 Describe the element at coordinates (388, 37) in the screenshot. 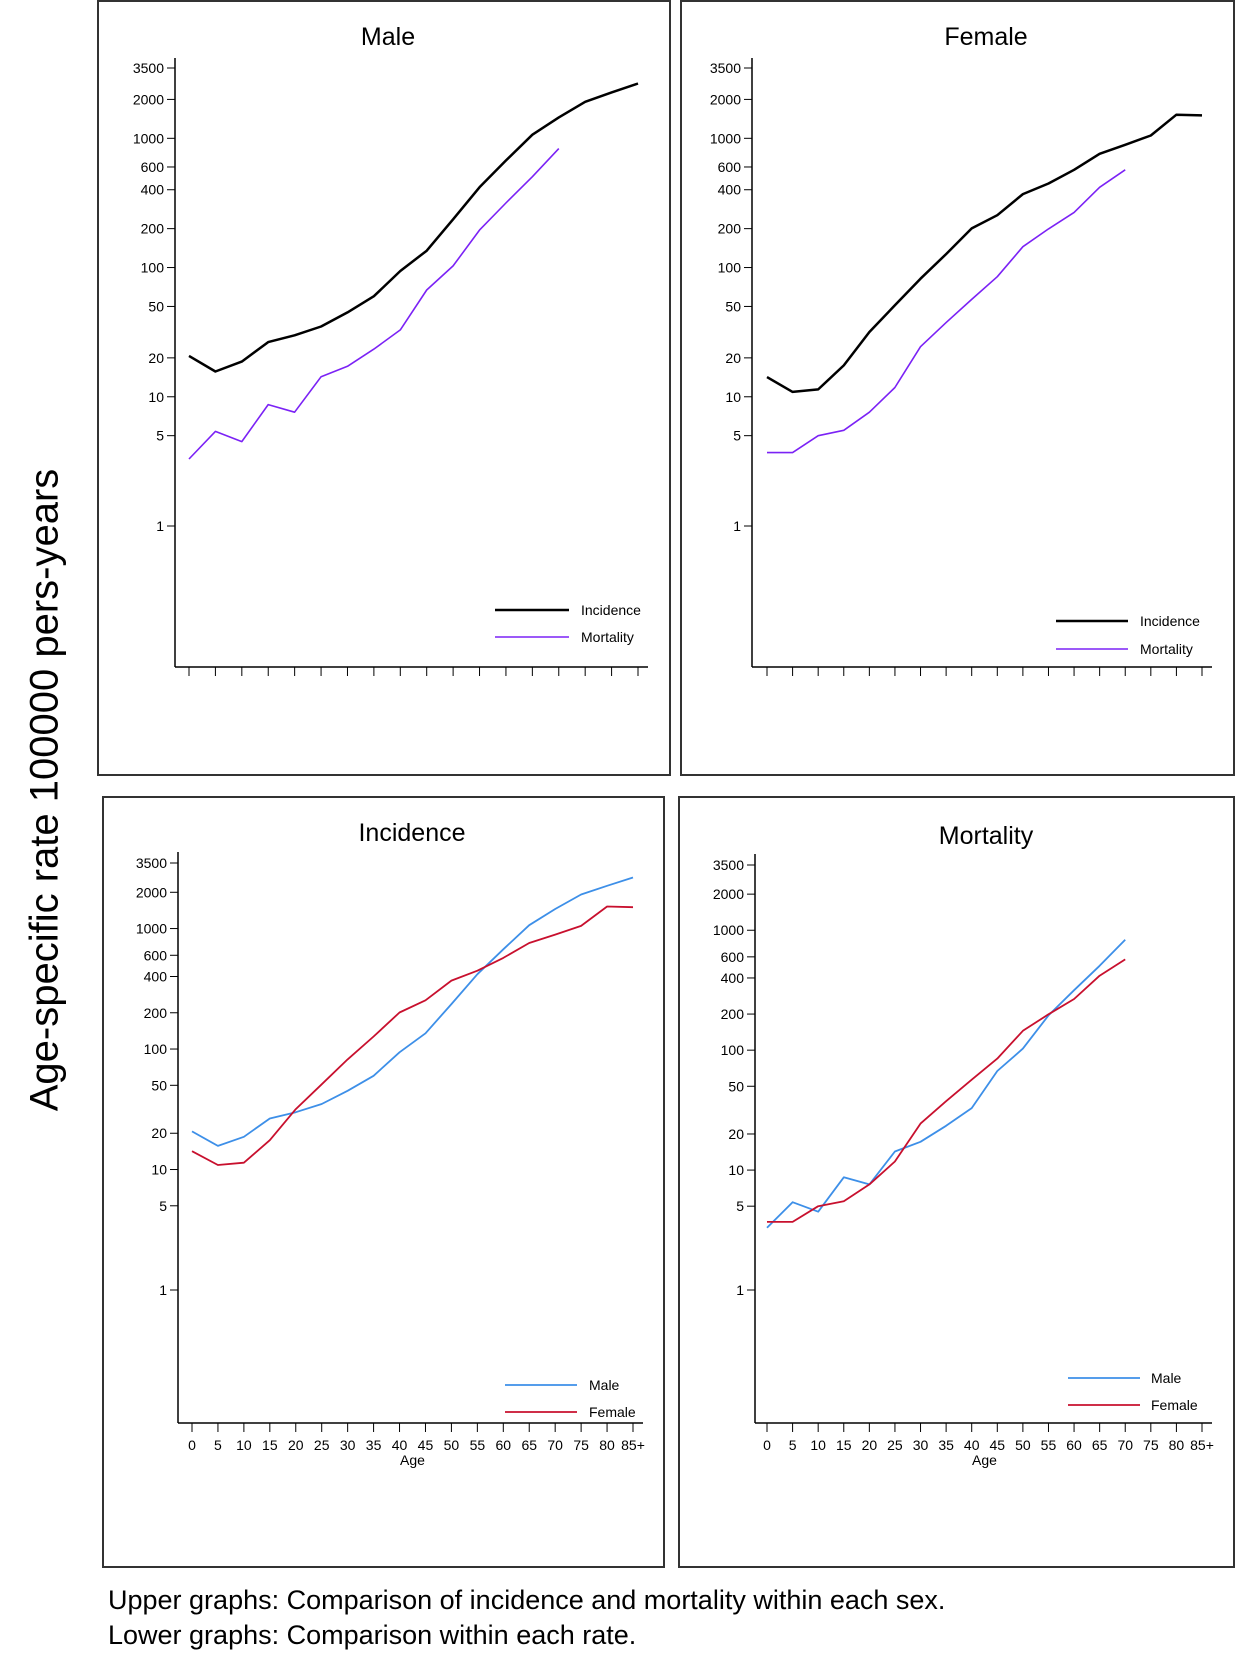

I see `panel-title: Male` at that location.